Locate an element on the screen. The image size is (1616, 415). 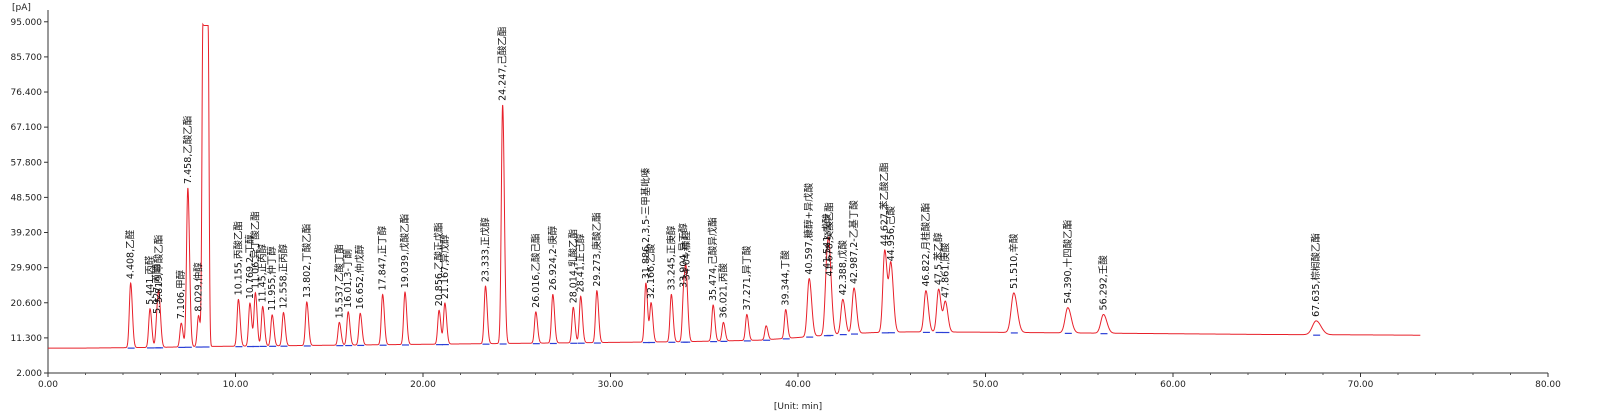
x-tick-label: 10.00 is located at coordinates (236, 385).